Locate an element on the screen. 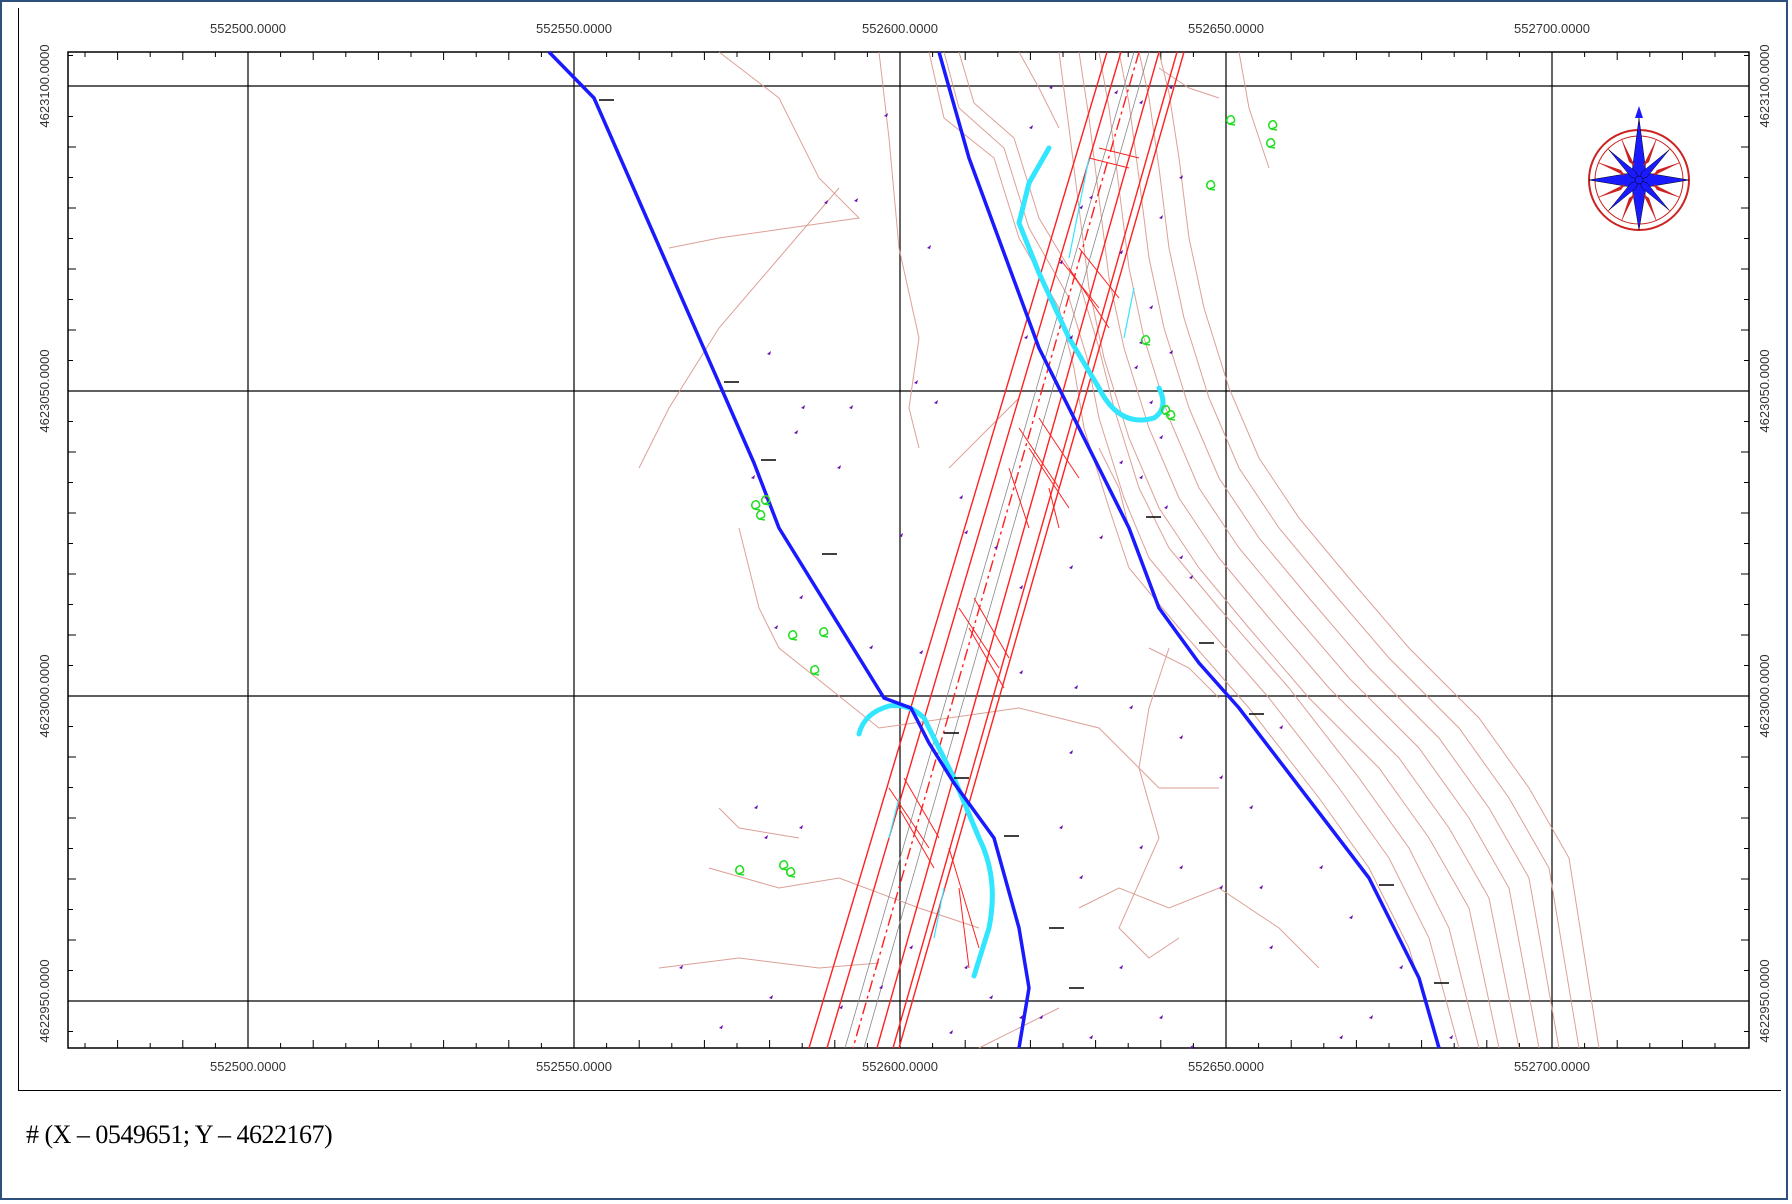  y-tick-label: 4623000.0000 is located at coordinates (44, 695).